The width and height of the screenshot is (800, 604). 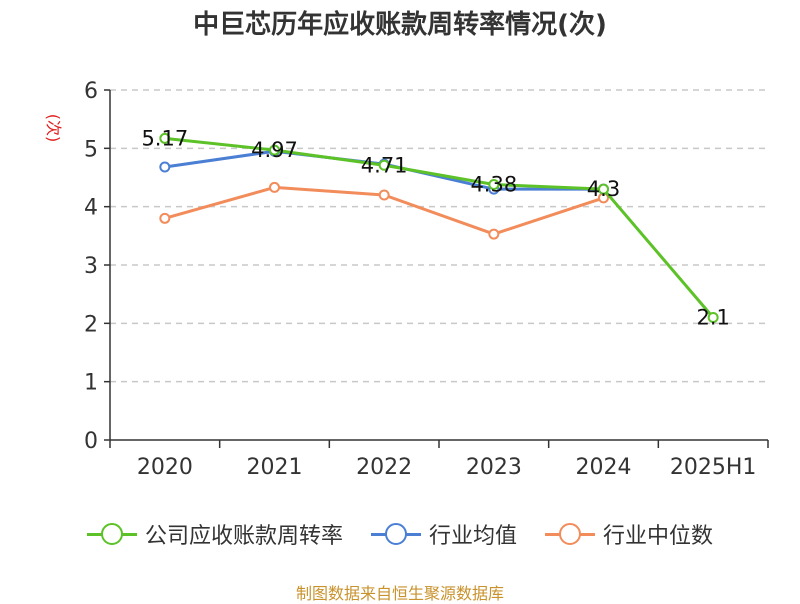 I want to click on chart-title: 中巨芯历年应收账款周转率情况(次), so click(x=400, y=25).